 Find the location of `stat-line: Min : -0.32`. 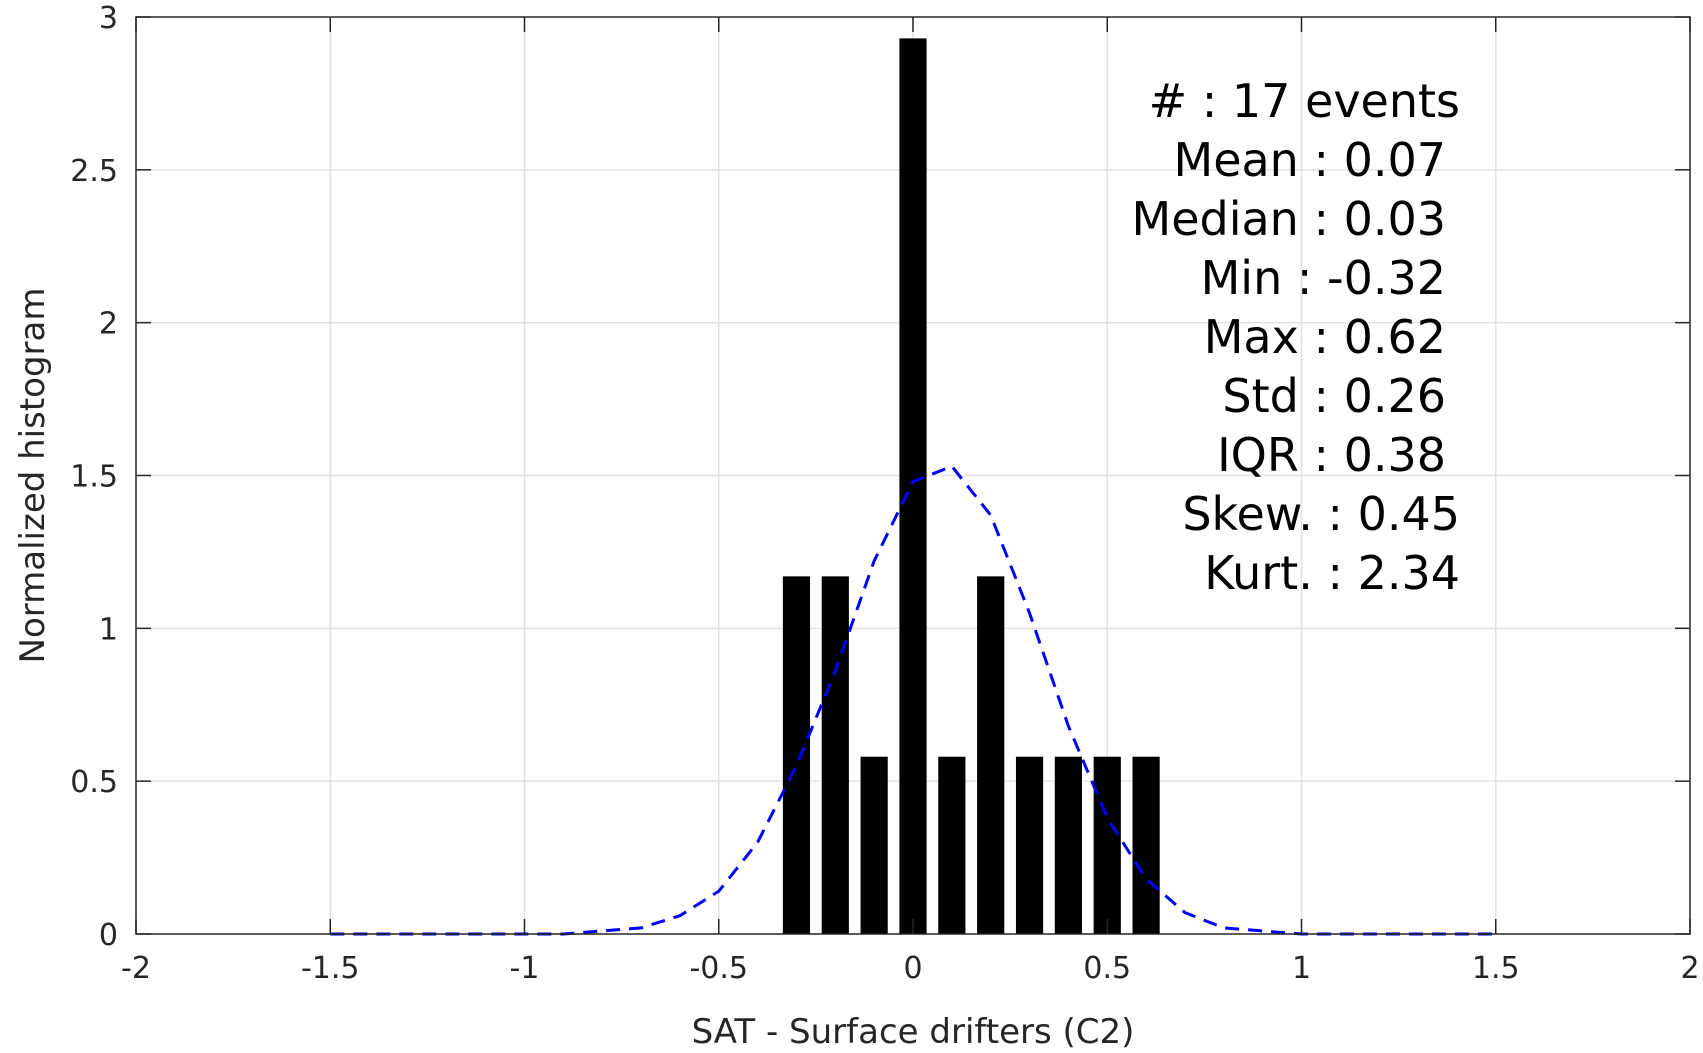

stat-line: Min : -0.32 is located at coordinates (1323, 278).